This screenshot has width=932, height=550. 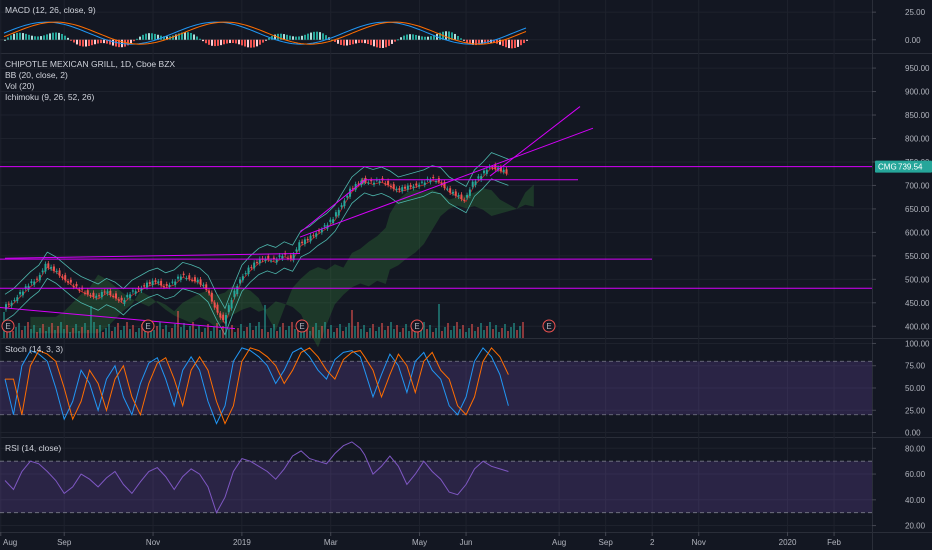 I want to click on stoch-axis-tick-label: 100.00, so click(x=917, y=343).